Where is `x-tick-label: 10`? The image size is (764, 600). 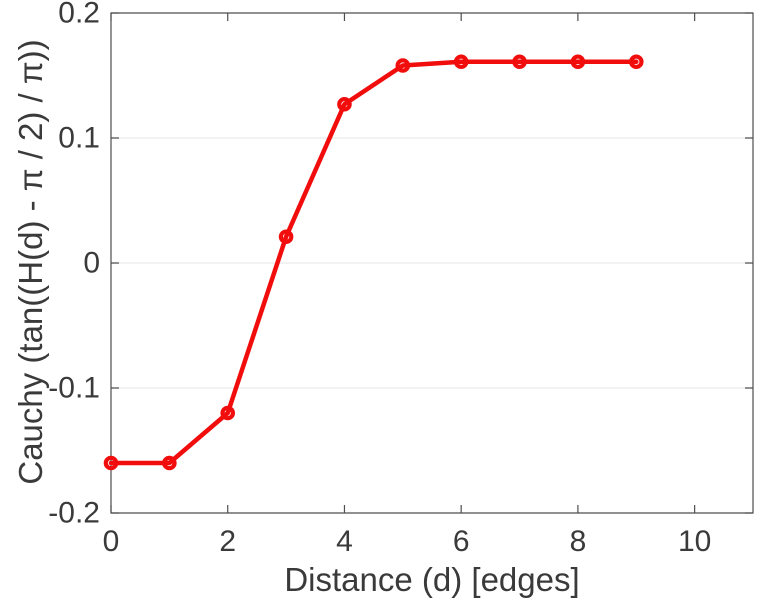
x-tick-label: 10 is located at coordinates (694, 541).